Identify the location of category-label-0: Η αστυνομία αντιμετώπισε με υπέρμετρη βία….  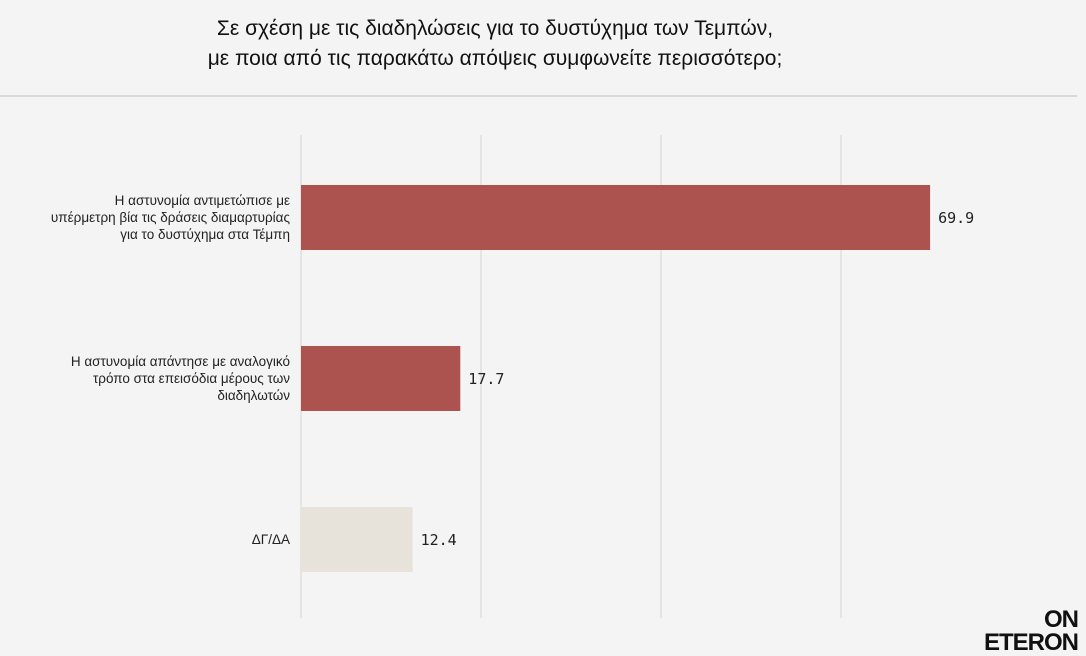
(145, 217).